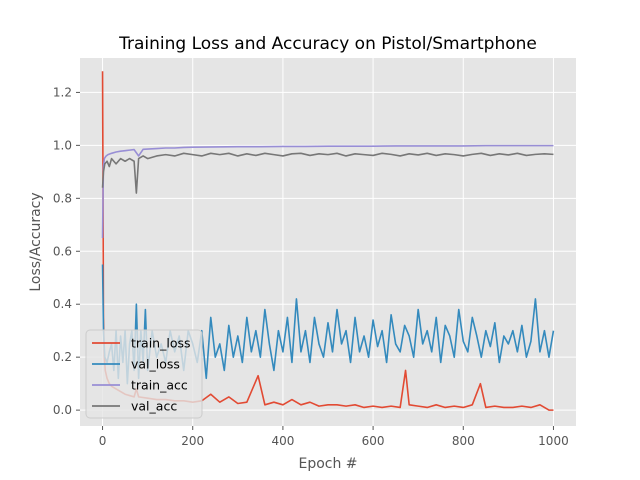 Image resolution: width=640 pixels, height=480 pixels. What do you see at coordinates (553, 441) in the screenshot?
I see `x-tick-label: 1000` at bounding box center [553, 441].